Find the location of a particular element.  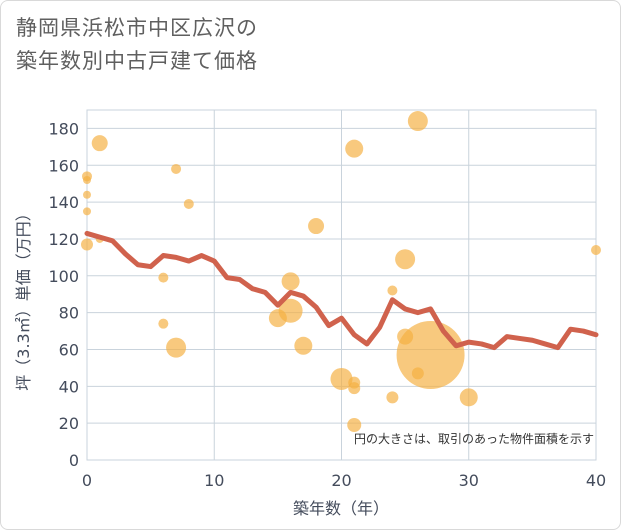

y-tick-label: 40 is located at coordinates (69, 386).